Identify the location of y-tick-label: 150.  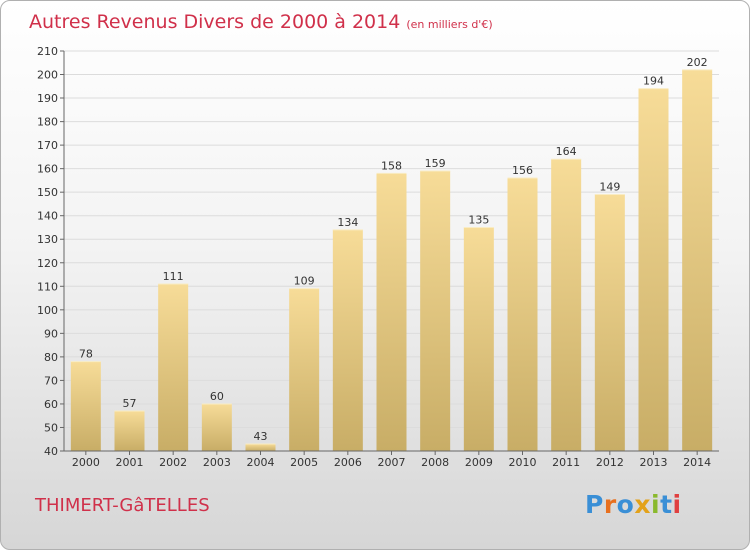
(47, 192).